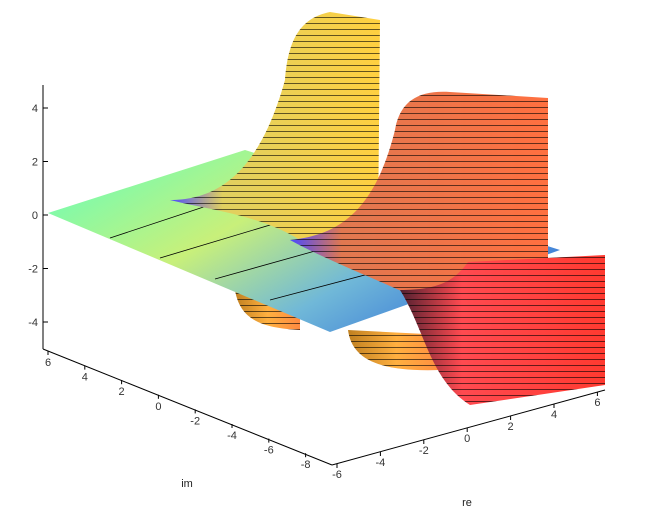 Image resolution: width=649 pixels, height=512 pixels. What do you see at coordinates (396, 350) in the screenshot?
I see `lower-branch-2-contours` at bounding box center [396, 350].